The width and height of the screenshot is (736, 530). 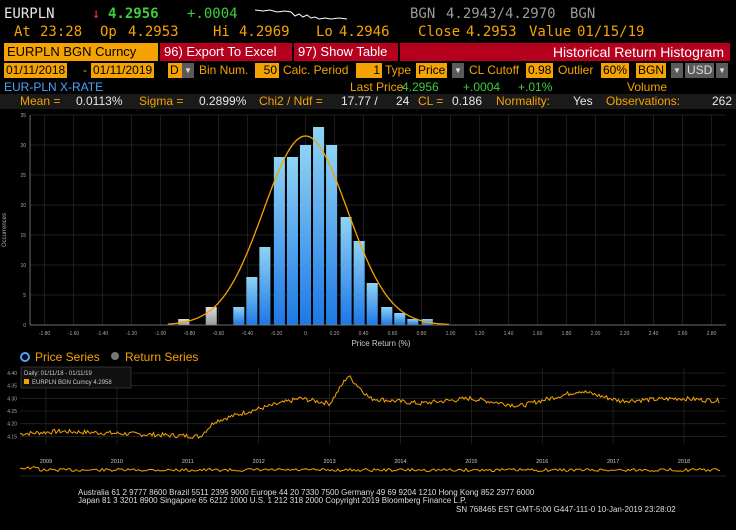 I want to click on histogram-x-tick: 0.20, so click(x=335, y=334).